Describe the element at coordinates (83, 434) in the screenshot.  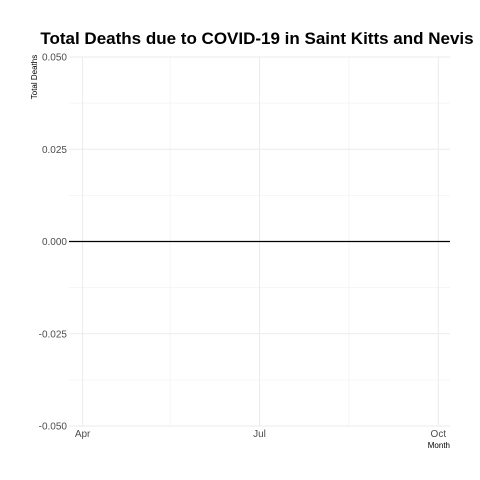
I see `x-tick-label-0: Apr` at that location.